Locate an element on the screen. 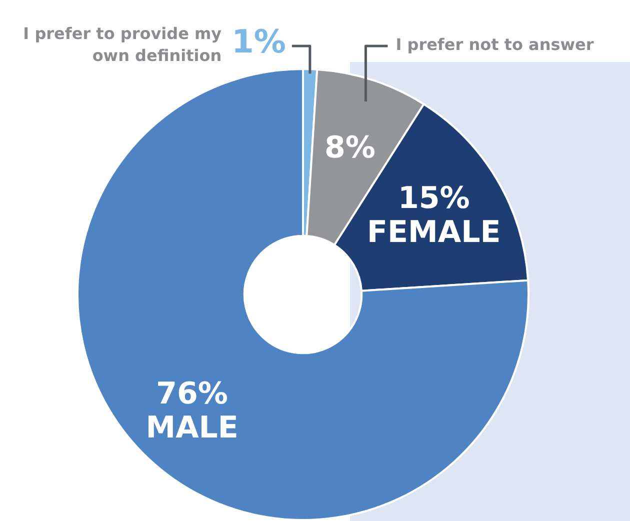 The height and width of the screenshot is (521, 630). slice-label: I prefer not to answer is located at coordinates (495, 44).